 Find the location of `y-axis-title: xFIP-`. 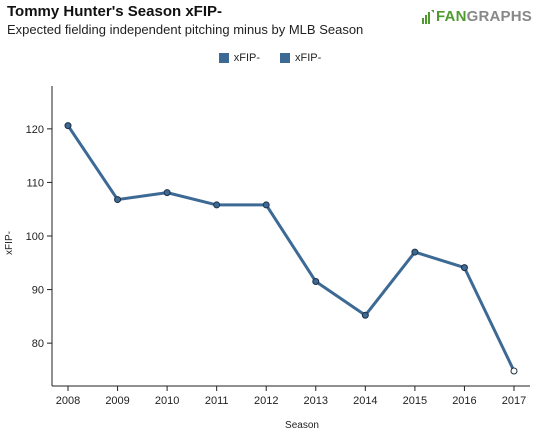

y-axis-title: xFIP- is located at coordinates (9, 243).